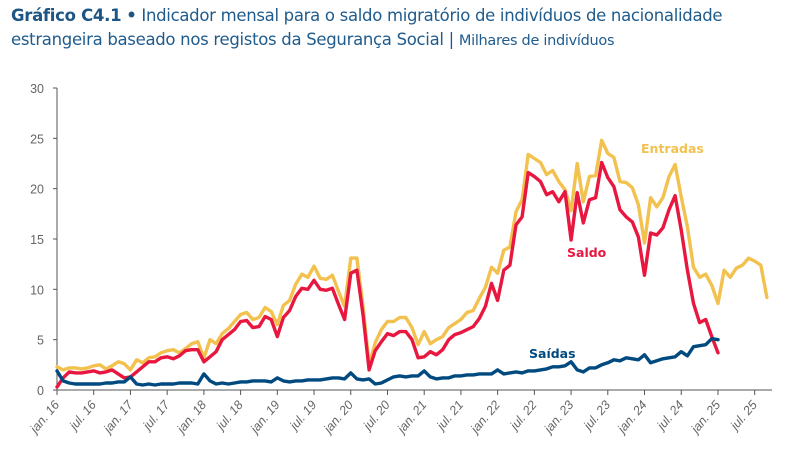  Describe the element at coordinates (44, 417) in the screenshot. I see `x-tick-label: jan. 16` at that location.